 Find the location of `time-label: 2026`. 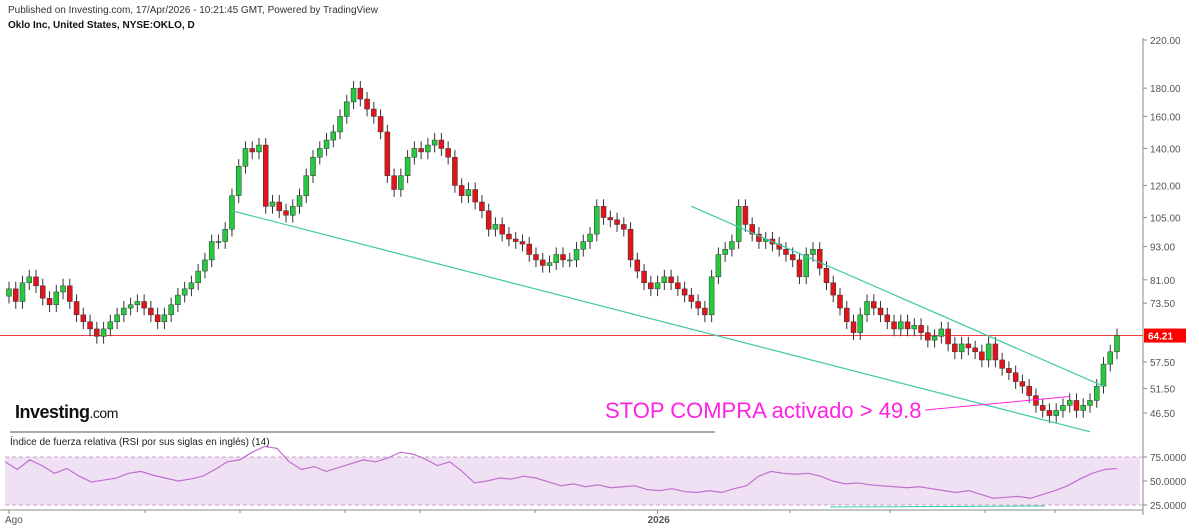

time-label: 2026 is located at coordinates (659, 520).